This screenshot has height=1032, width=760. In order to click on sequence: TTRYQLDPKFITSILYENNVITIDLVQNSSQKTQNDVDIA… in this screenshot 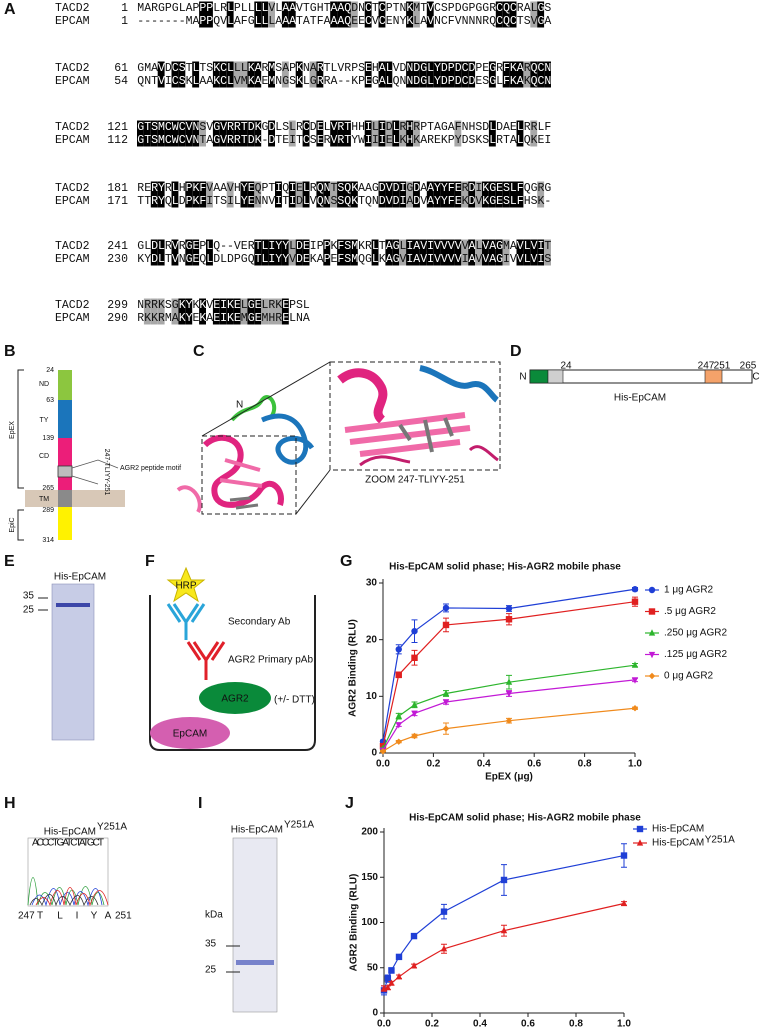, I will do `click(344, 201)`.